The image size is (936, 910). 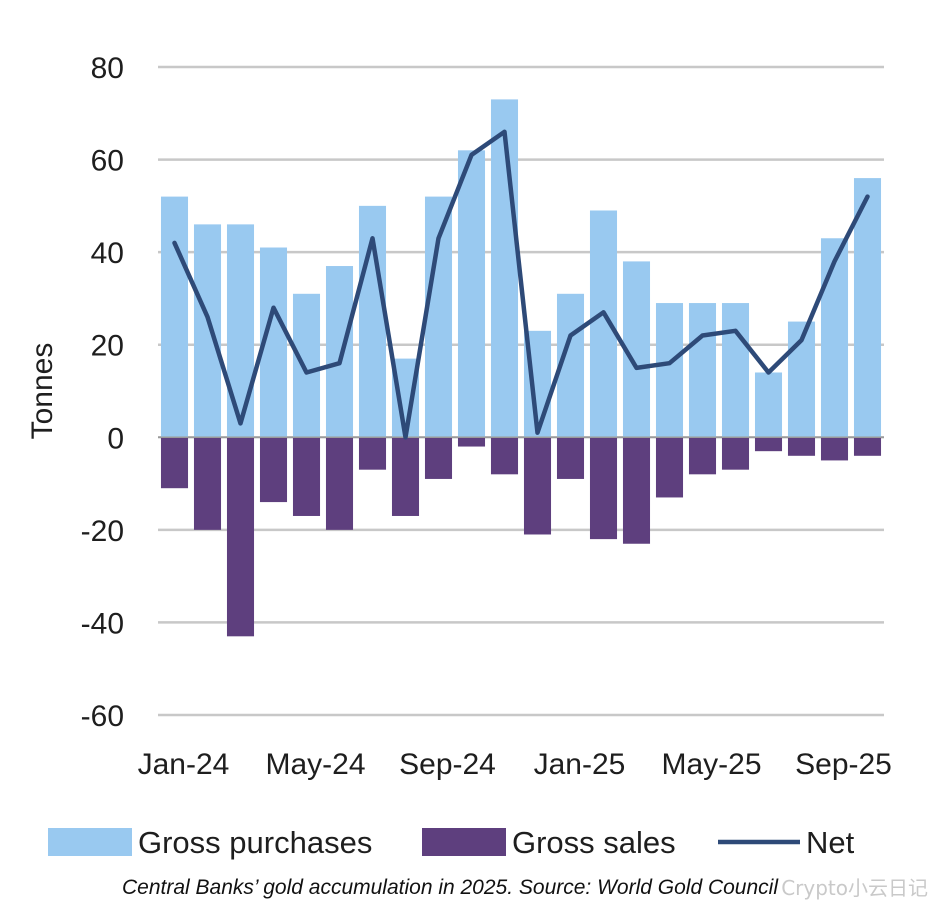 What do you see at coordinates (255, 842) in the screenshot?
I see `legend-label-gross-purchases: Gross purchases` at bounding box center [255, 842].